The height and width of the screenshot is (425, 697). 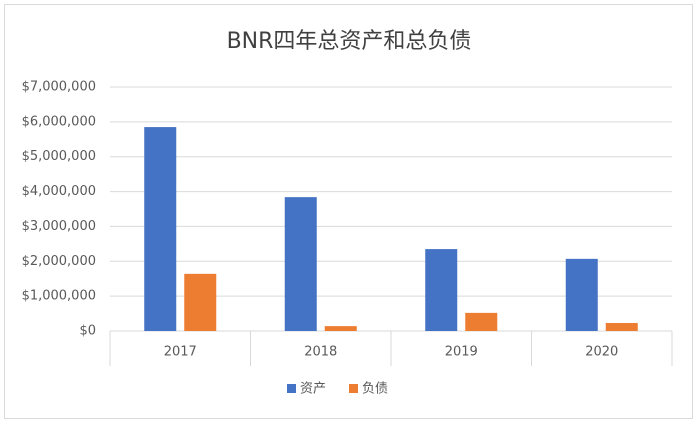 What do you see at coordinates (59, 226) in the screenshot?
I see `y-tick-label: $3,000,000` at bounding box center [59, 226].